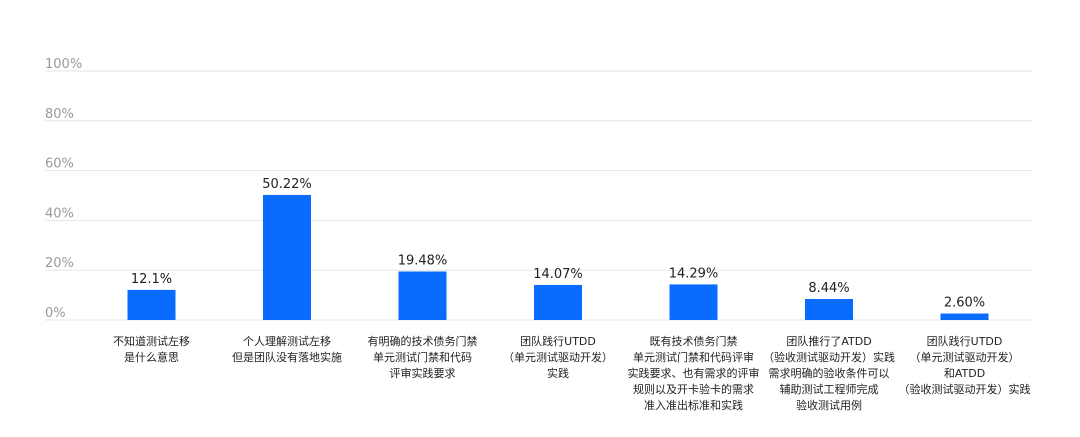  What do you see at coordinates (964, 373) in the screenshot?
I see `category-label-line: 和ATDD` at bounding box center [964, 373].